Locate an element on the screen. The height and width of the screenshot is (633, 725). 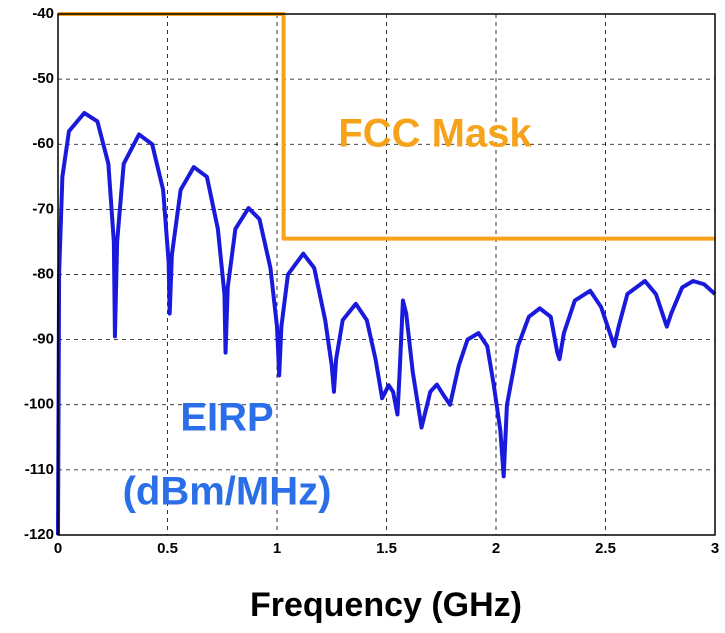
y-tick-label: -120 is located at coordinates (39, 534).